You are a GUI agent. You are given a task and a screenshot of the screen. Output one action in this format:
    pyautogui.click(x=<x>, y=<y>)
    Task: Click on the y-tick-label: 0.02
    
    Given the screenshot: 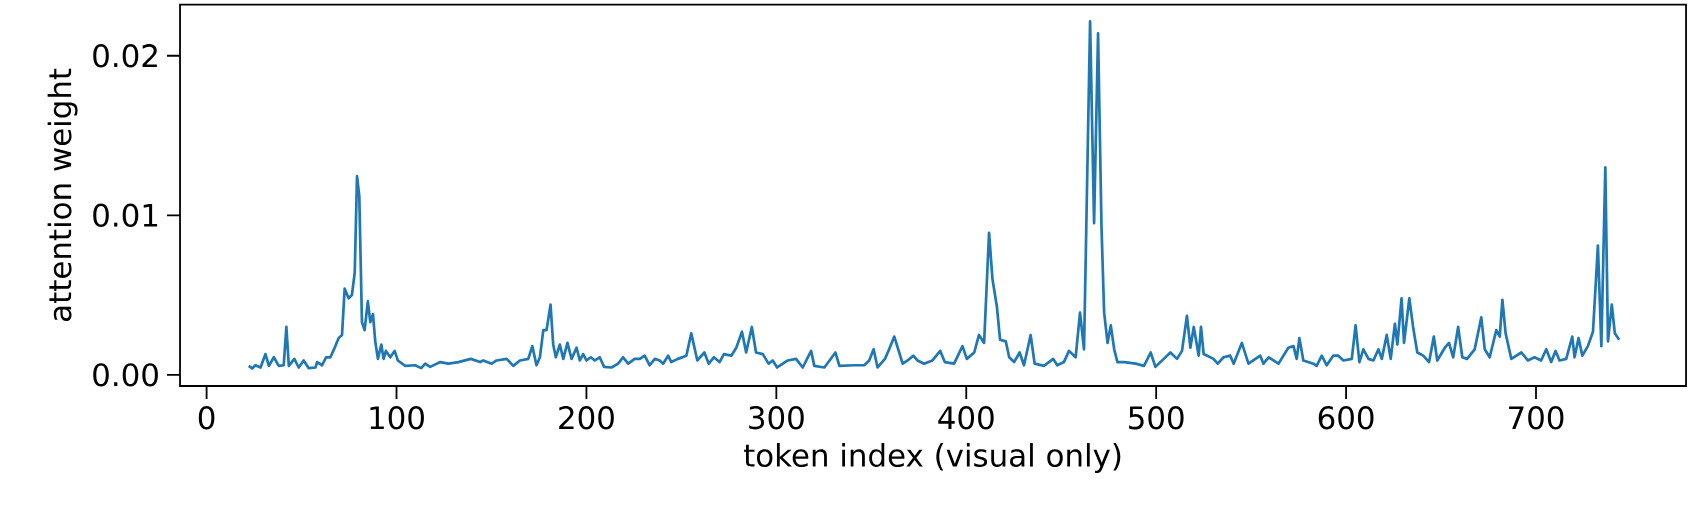 What is the action you would take?
    pyautogui.click(x=125, y=56)
    